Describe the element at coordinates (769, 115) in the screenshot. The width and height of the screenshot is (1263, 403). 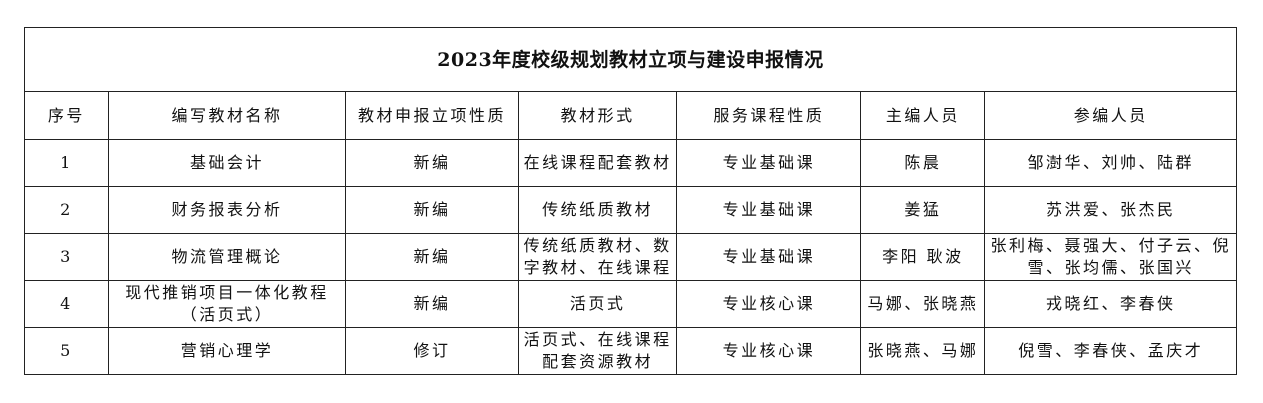
I see `header-course-type: 服务课程性质` at that location.